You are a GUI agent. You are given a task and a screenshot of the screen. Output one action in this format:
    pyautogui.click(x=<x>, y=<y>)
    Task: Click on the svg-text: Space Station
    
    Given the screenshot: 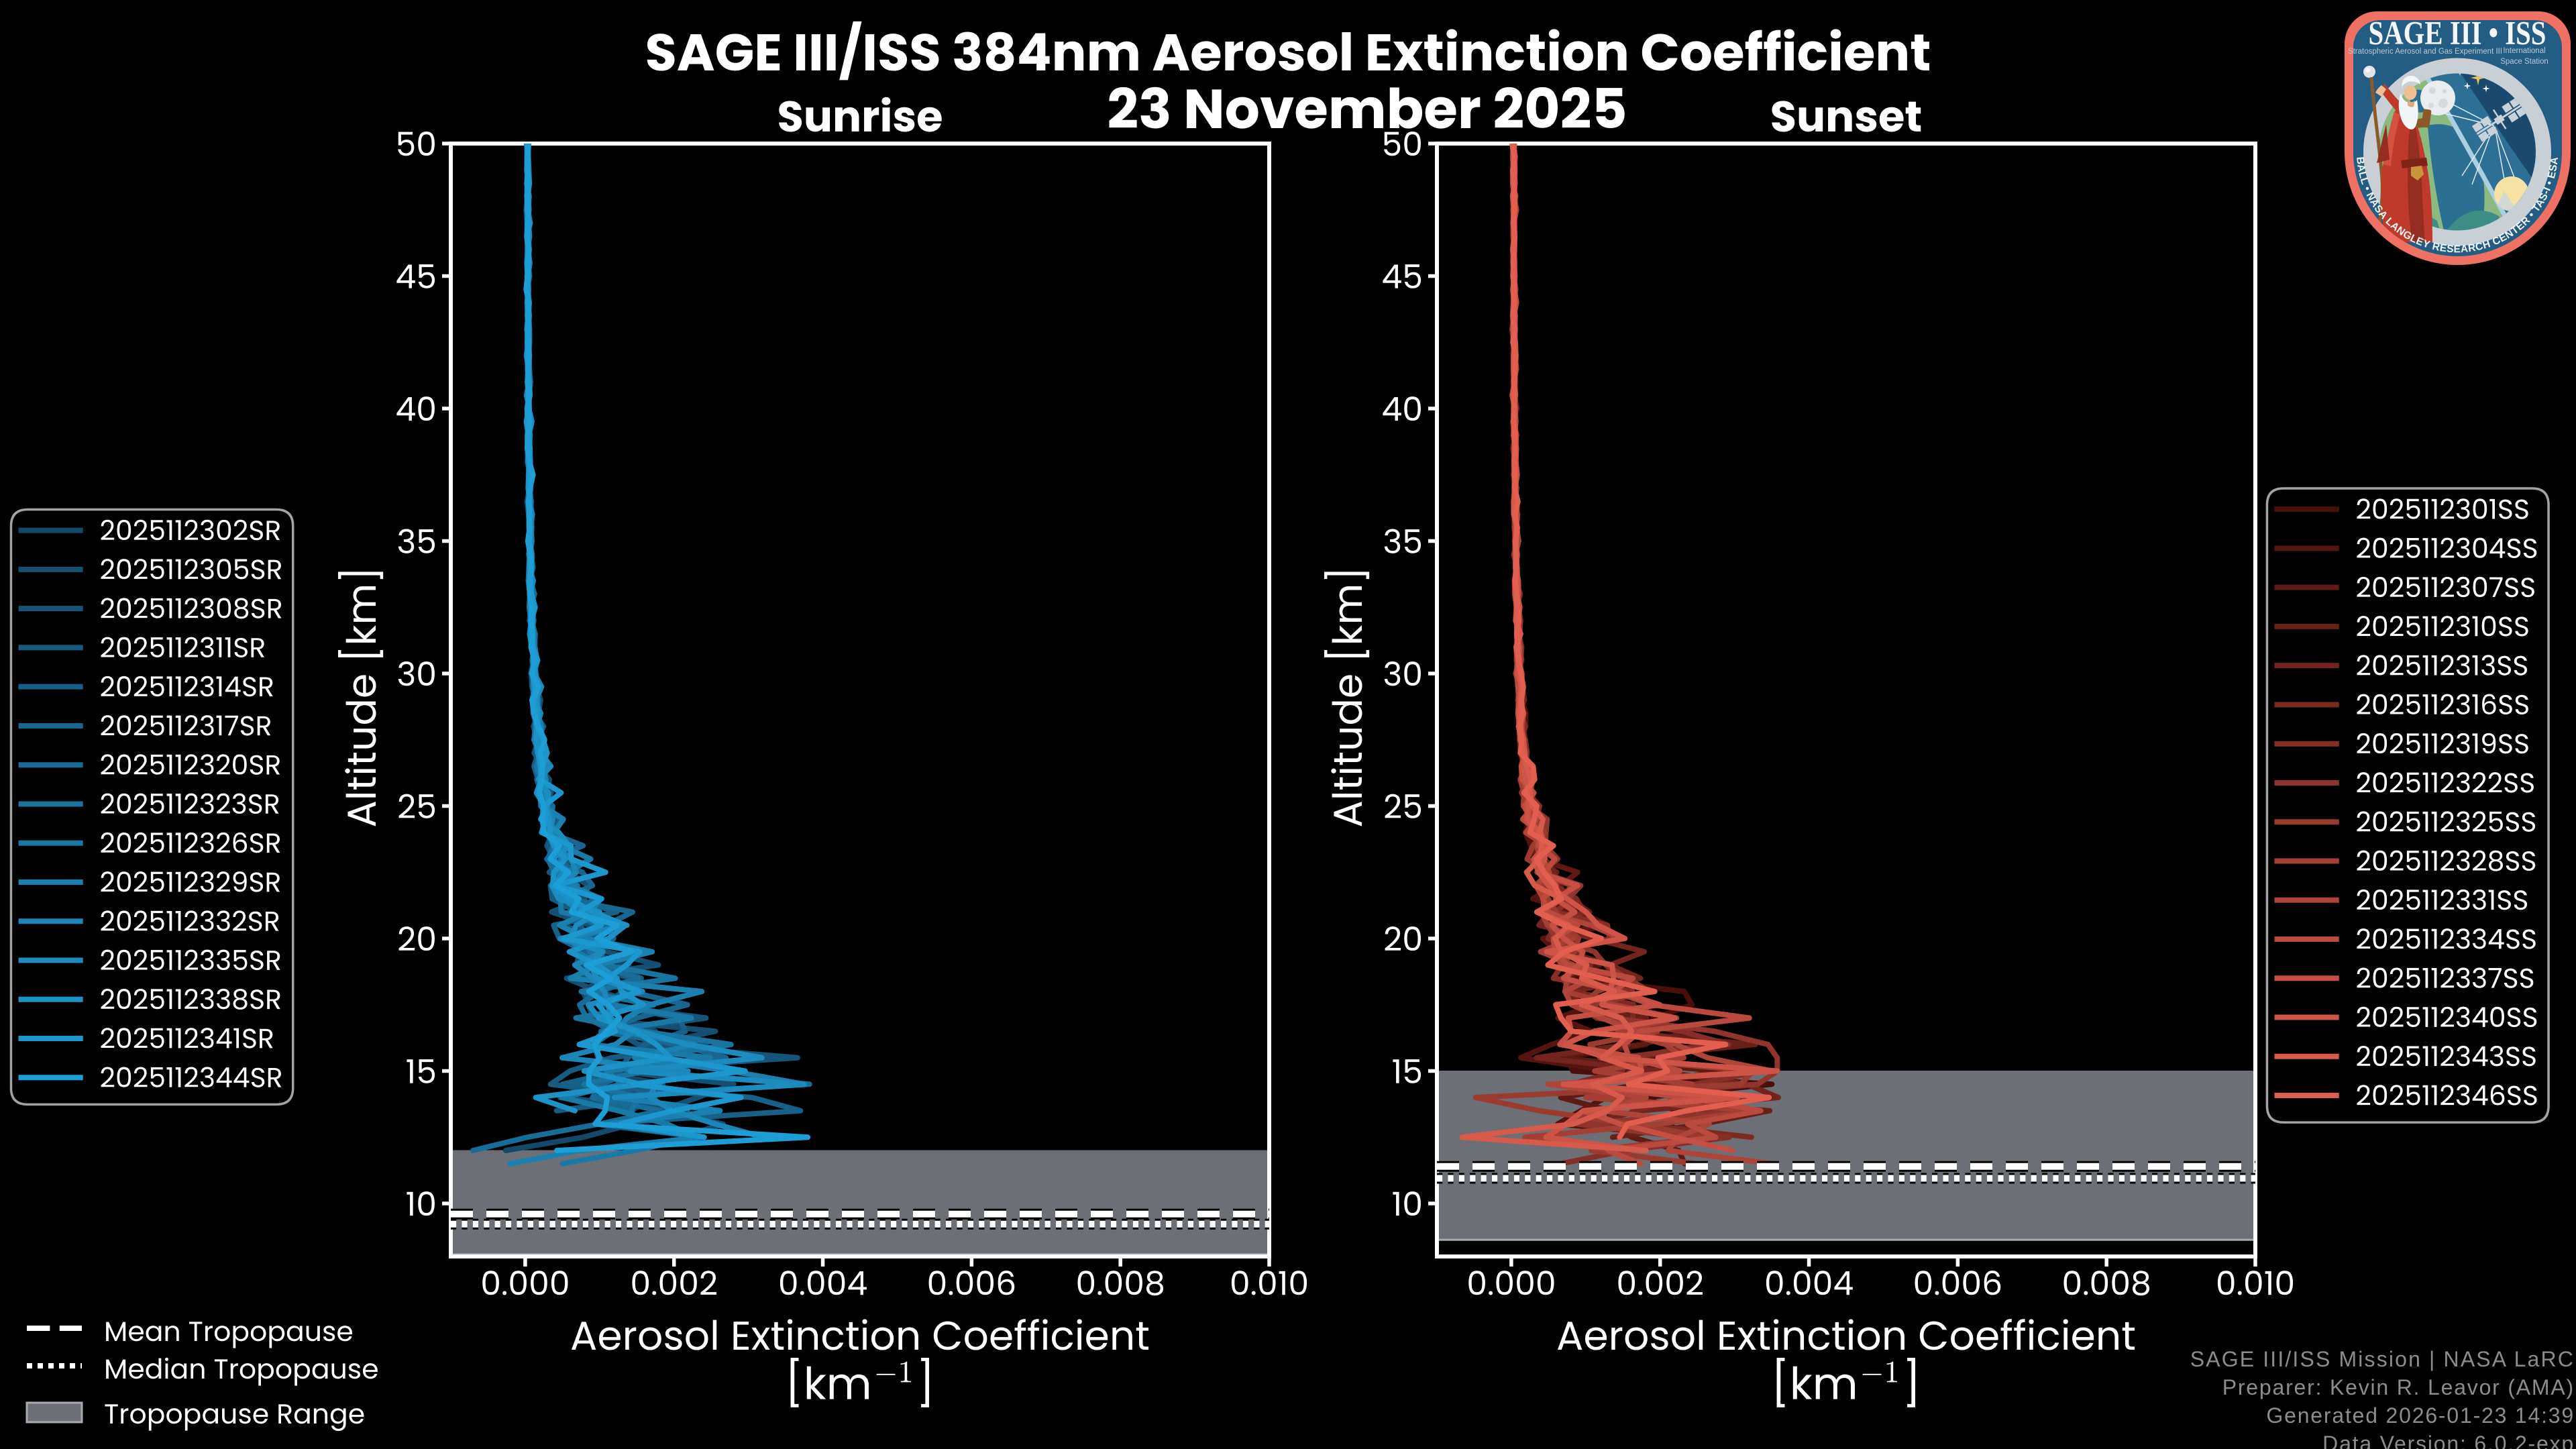 What is the action you would take?
    pyautogui.click(x=2524, y=62)
    